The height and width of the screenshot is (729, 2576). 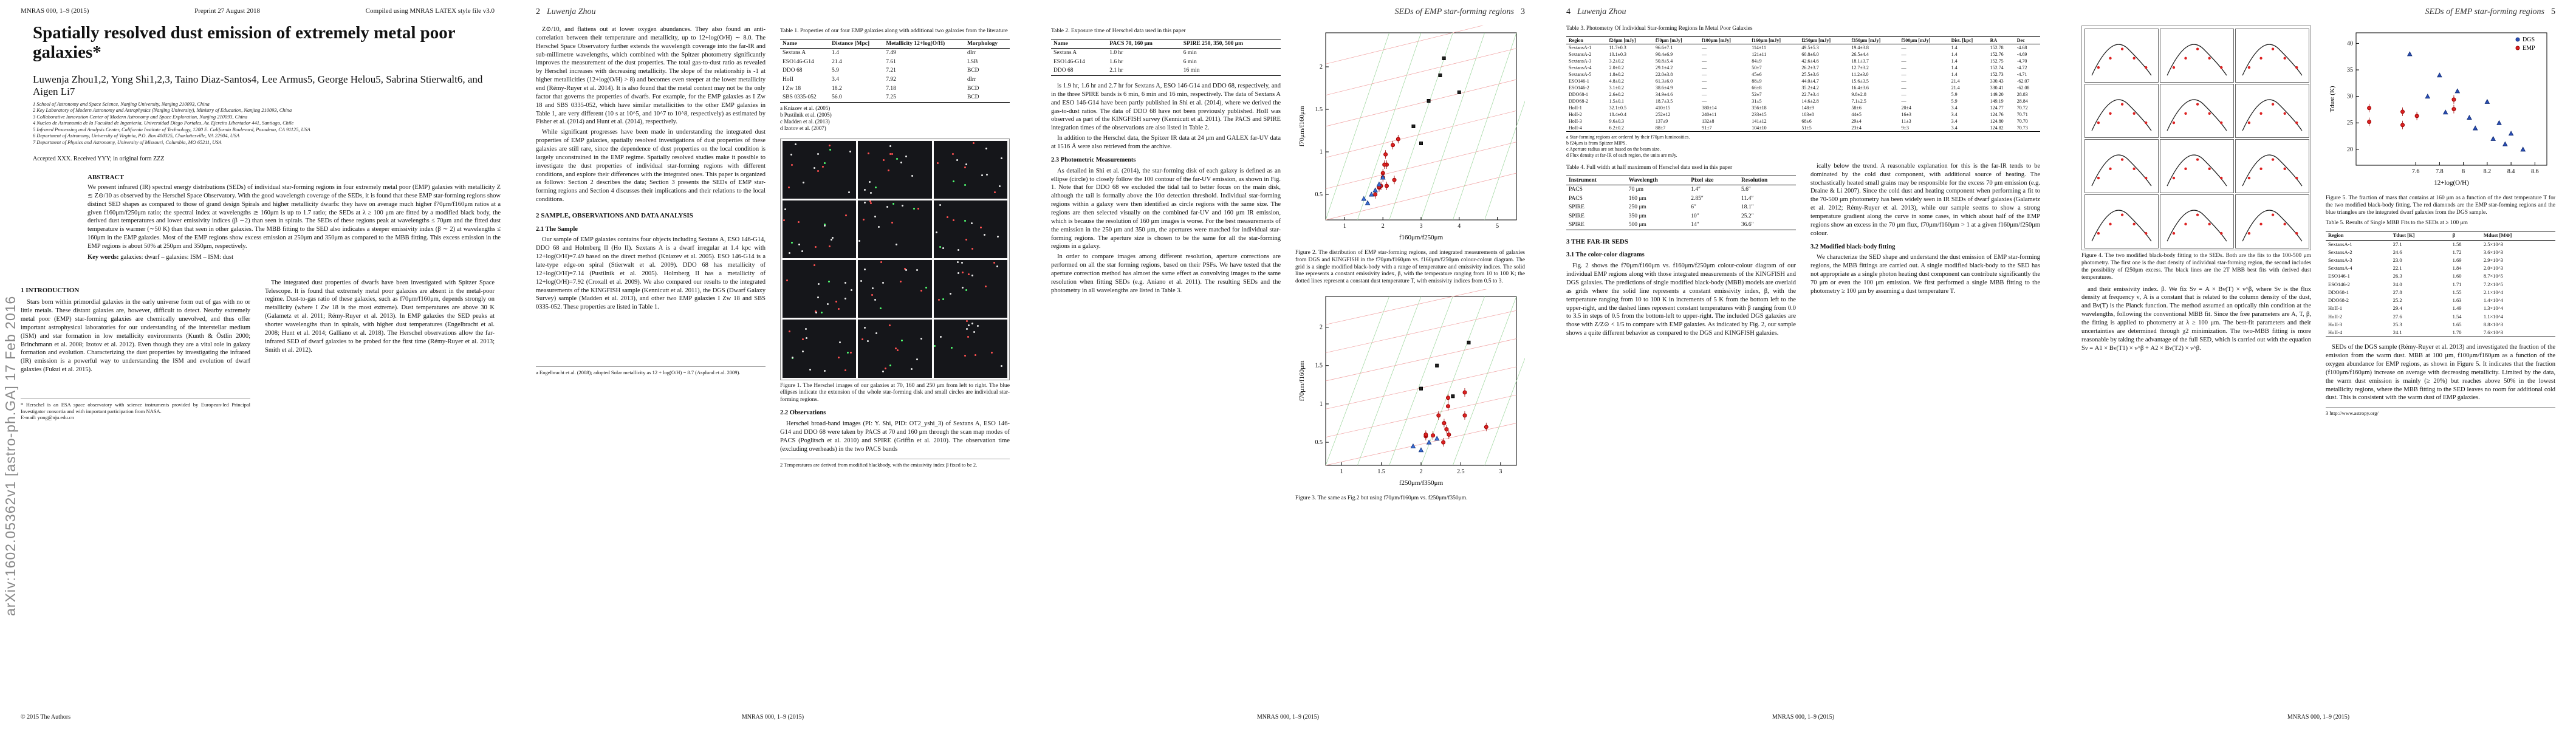 I want to click on table-cell: 27.8, so click(x=2397, y=292).